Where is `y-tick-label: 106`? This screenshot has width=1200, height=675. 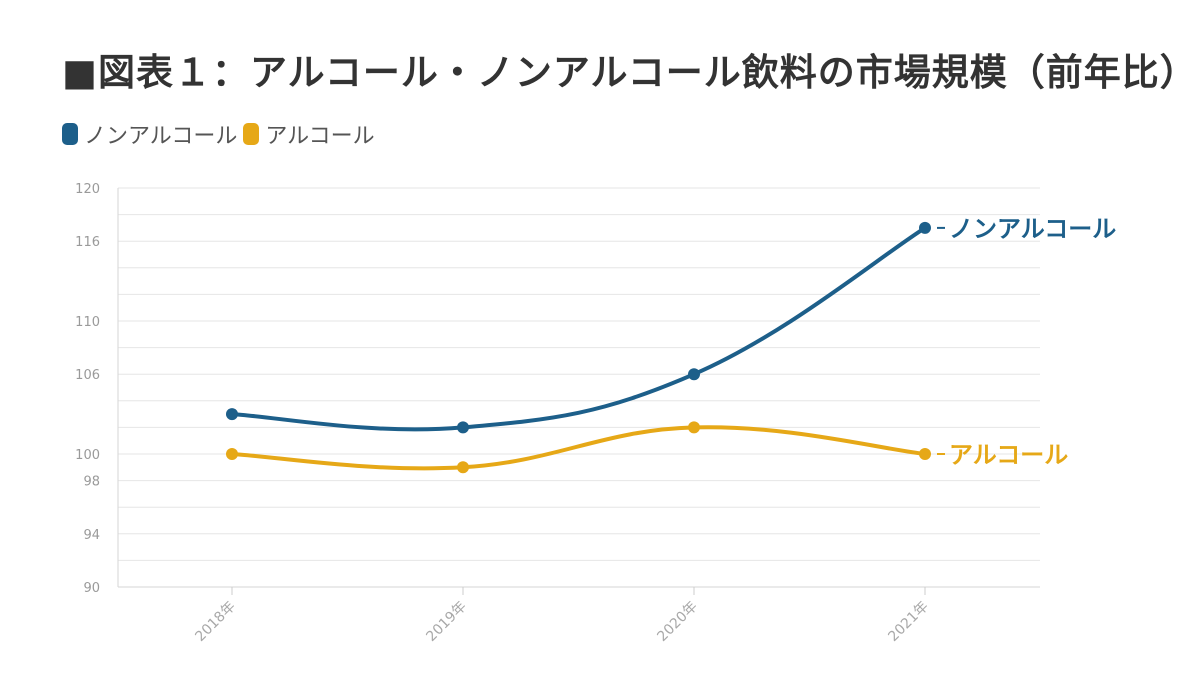 y-tick-label: 106 is located at coordinates (87, 375).